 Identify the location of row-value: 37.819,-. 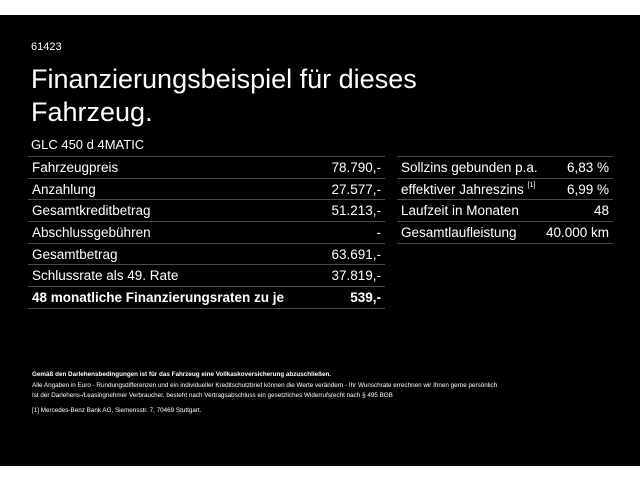
(356, 276).